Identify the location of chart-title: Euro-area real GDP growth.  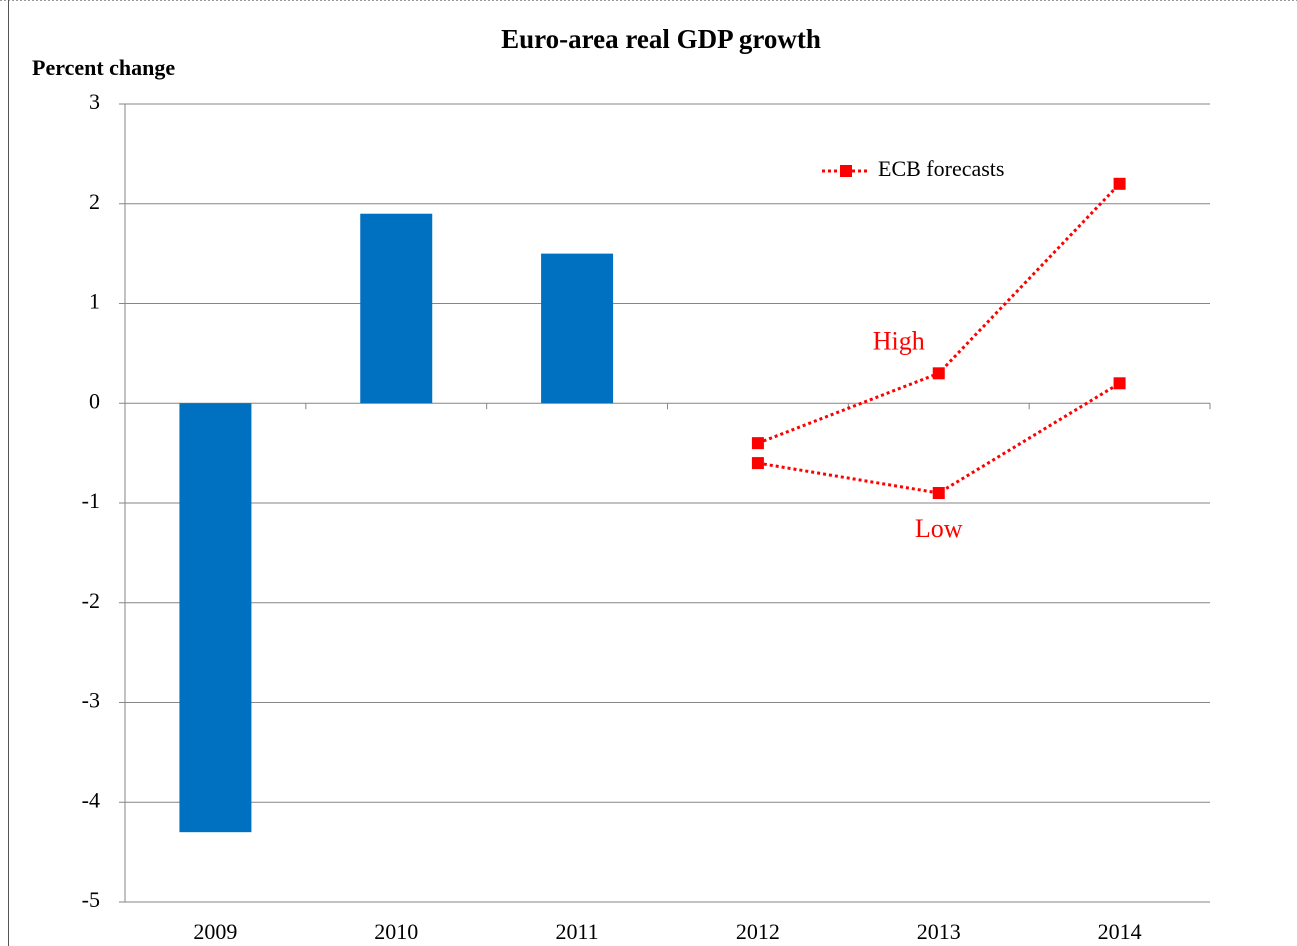
(661, 39).